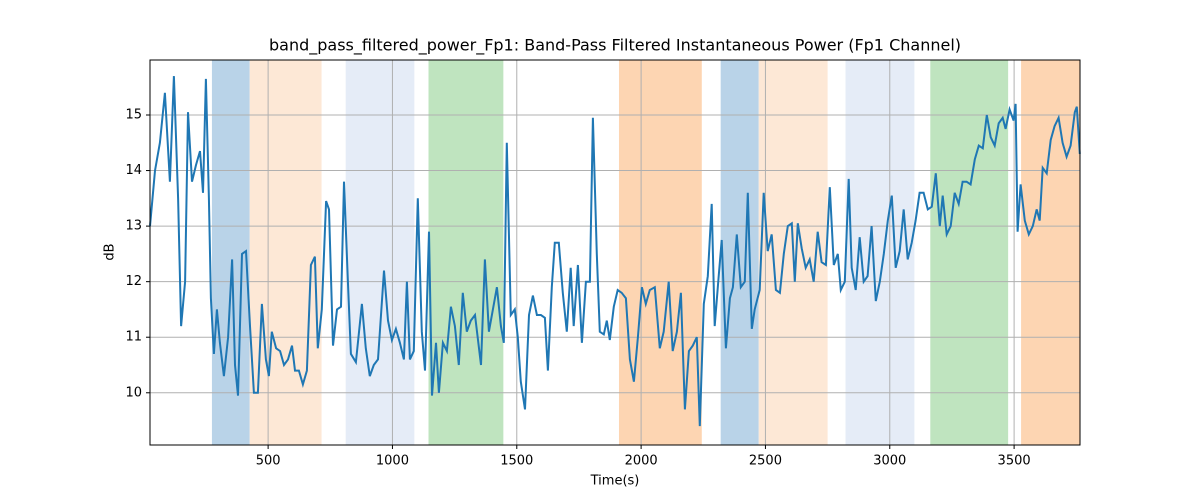 The image size is (1200, 504). What do you see at coordinates (765, 461) in the screenshot?
I see `x-tick-label: 2500` at bounding box center [765, 461].